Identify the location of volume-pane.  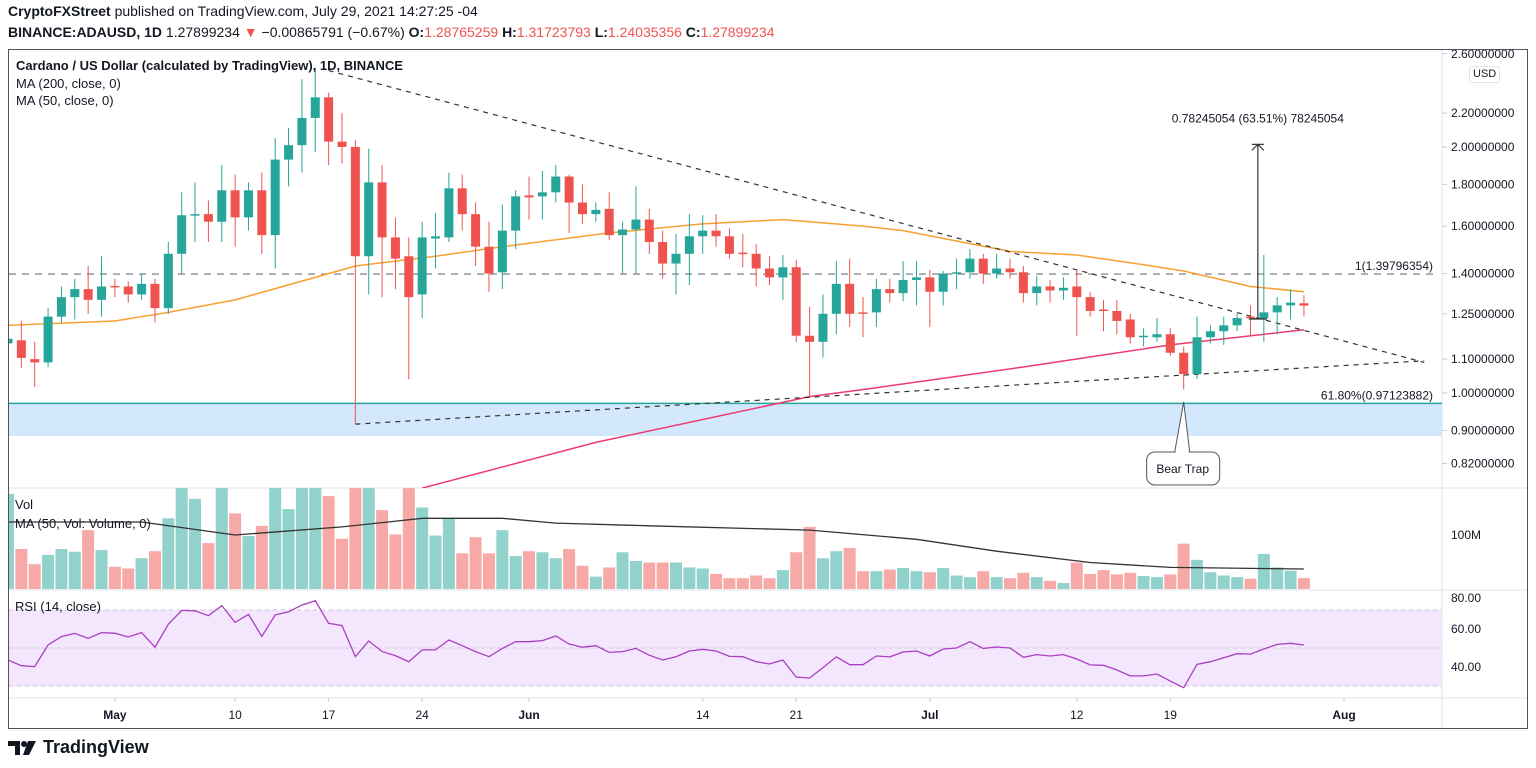
(656, 529).